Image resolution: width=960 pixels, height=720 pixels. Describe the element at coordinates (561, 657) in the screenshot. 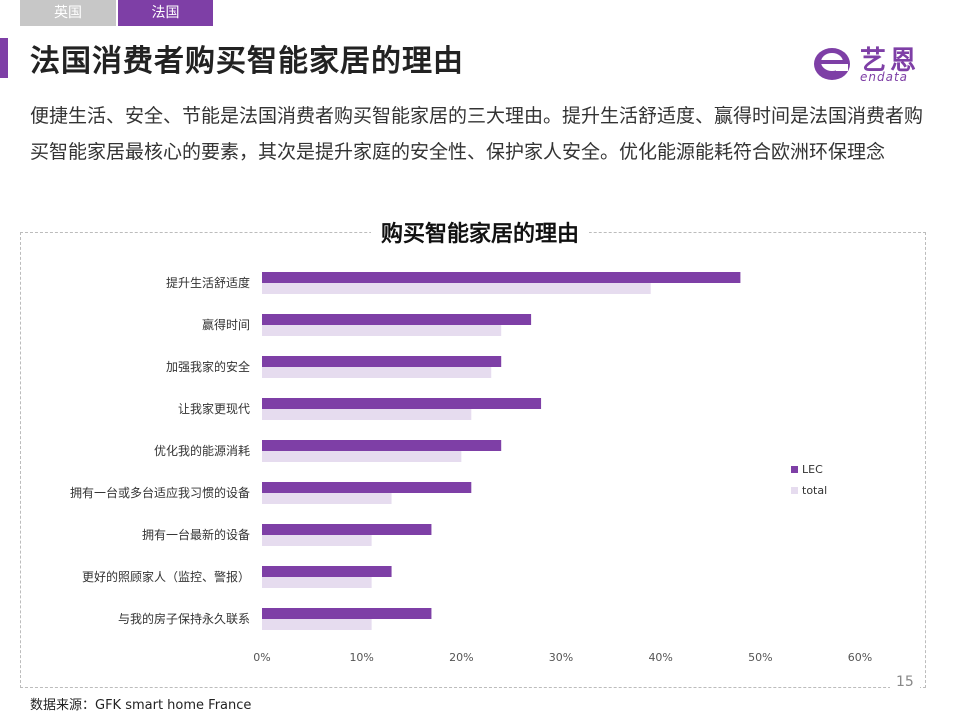

I see `x-tick-label: 30%` at that location.